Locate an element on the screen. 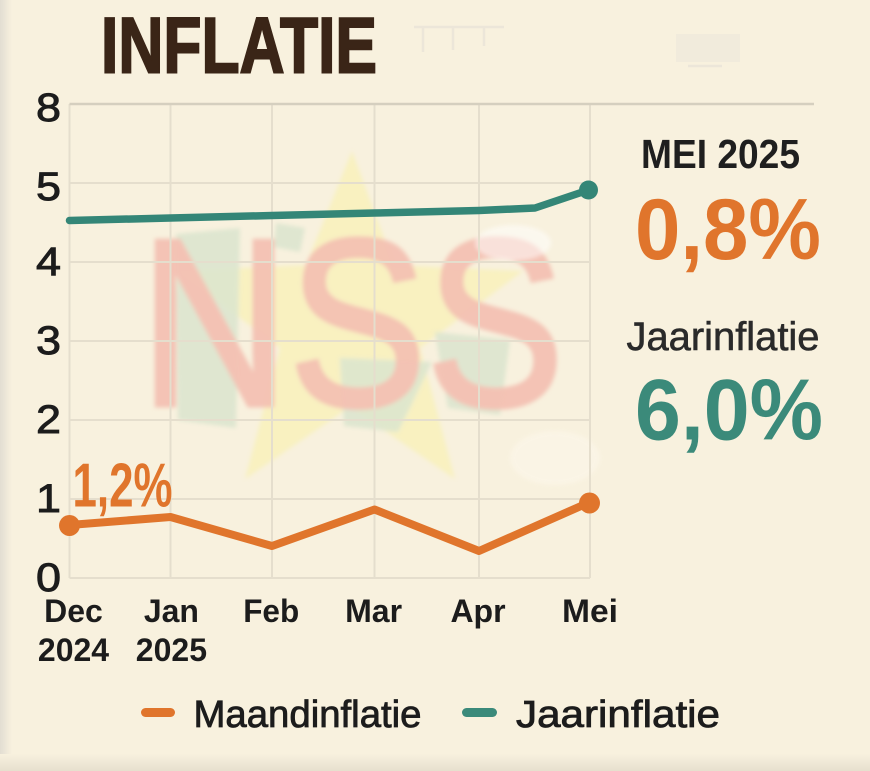 The image size is (870, 771). svg-text: MEI 2025 is located at coordinates (720, 154).